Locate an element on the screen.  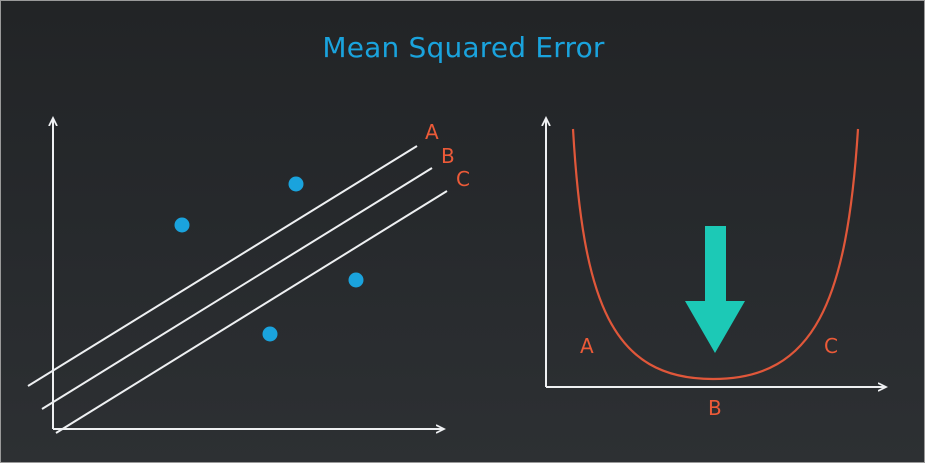
curve-label-a: A is located at coordinates (587, 346).